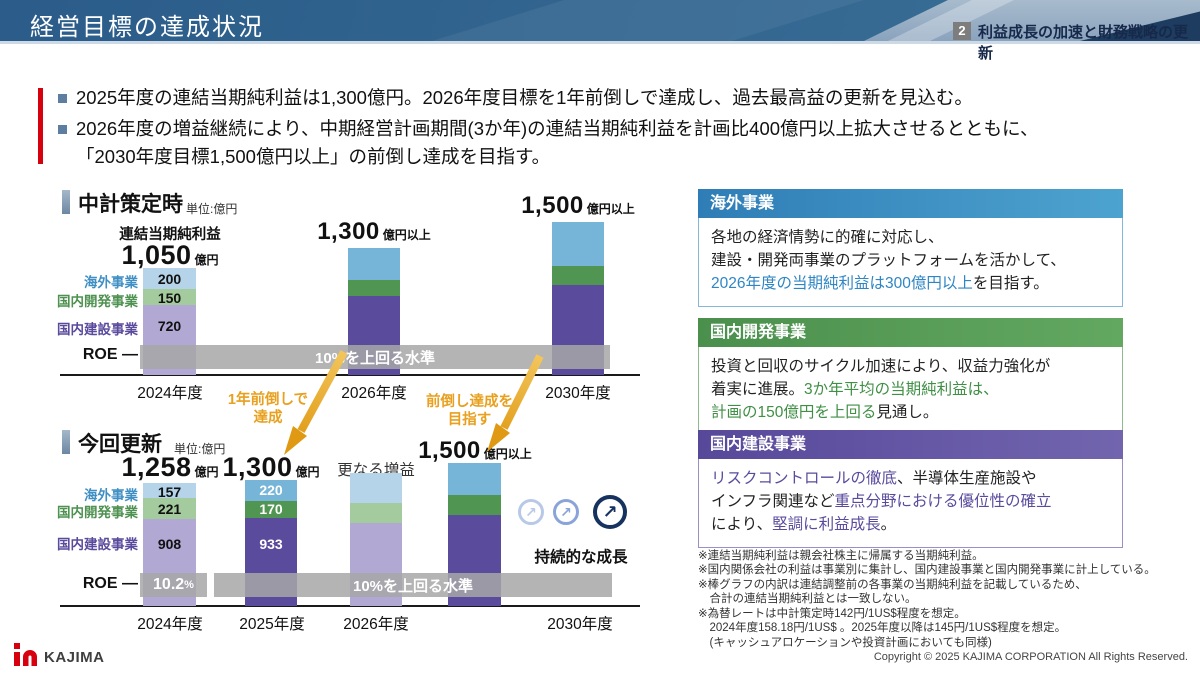 The width and height of the screenshot is (1200, 674). Describe the element at coordinates (374, 264) in the screenshot. I see `bar-2026-overseas-segment` at that location.